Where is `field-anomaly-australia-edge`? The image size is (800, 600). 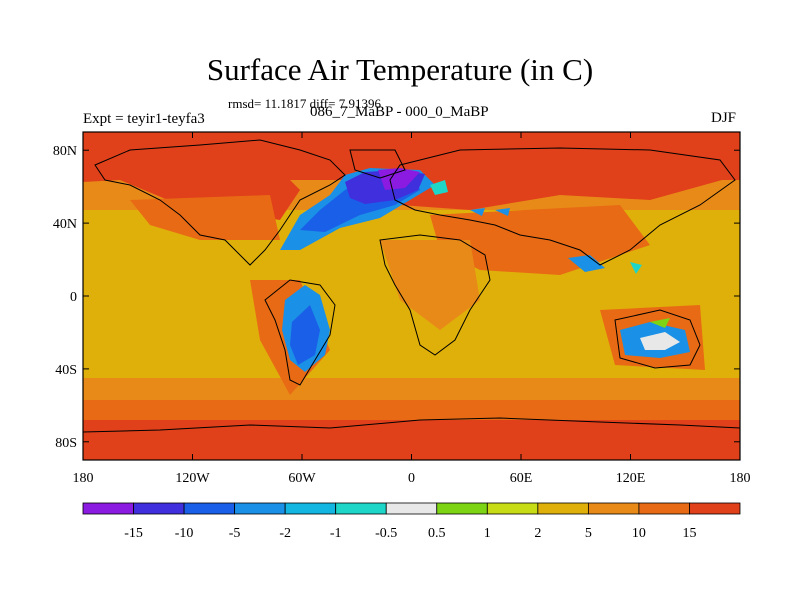
field-anomaly-australia-edge is located at coordinates (660, 323).